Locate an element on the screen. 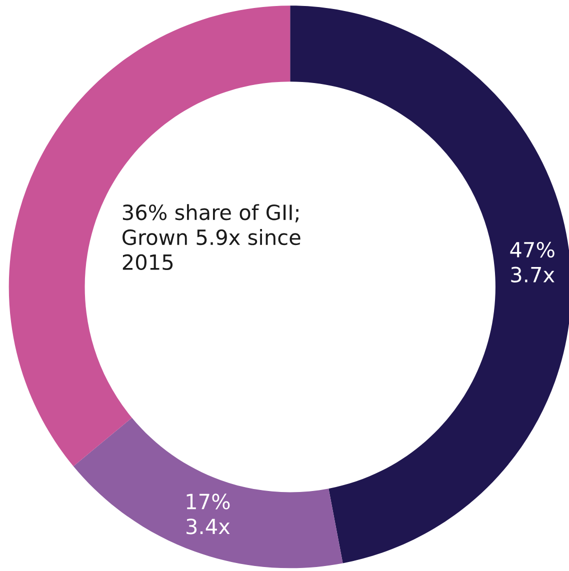 The width and height of the screenshot is (569, 571). data-label: 17% 3.4x is located at coordinates (208, 514).